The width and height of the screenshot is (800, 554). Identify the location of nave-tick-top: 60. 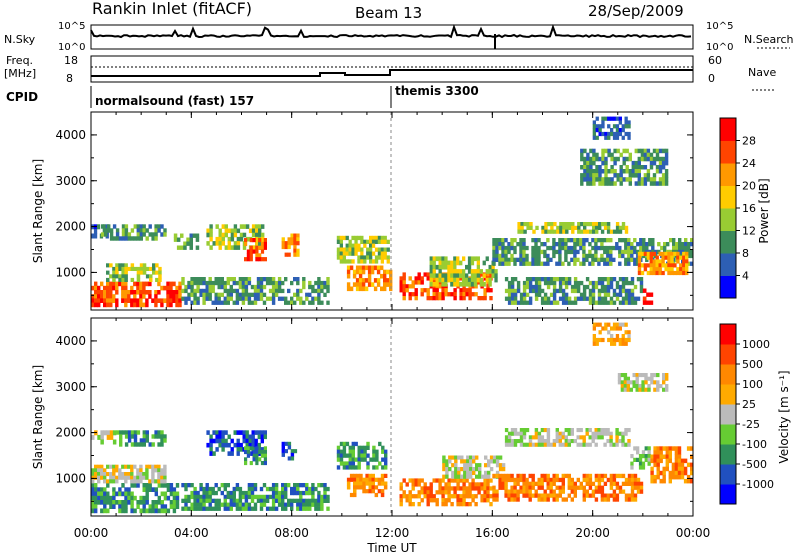
(715, 60).